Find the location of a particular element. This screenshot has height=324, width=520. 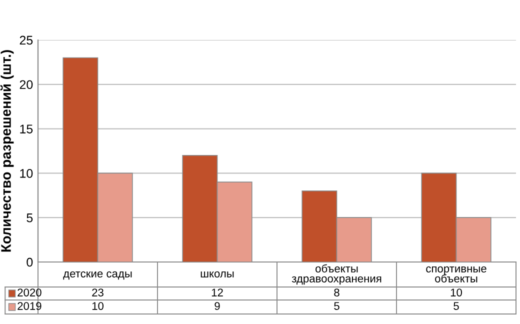

y-tick-label: 0 is located at coordinates (29, 262).